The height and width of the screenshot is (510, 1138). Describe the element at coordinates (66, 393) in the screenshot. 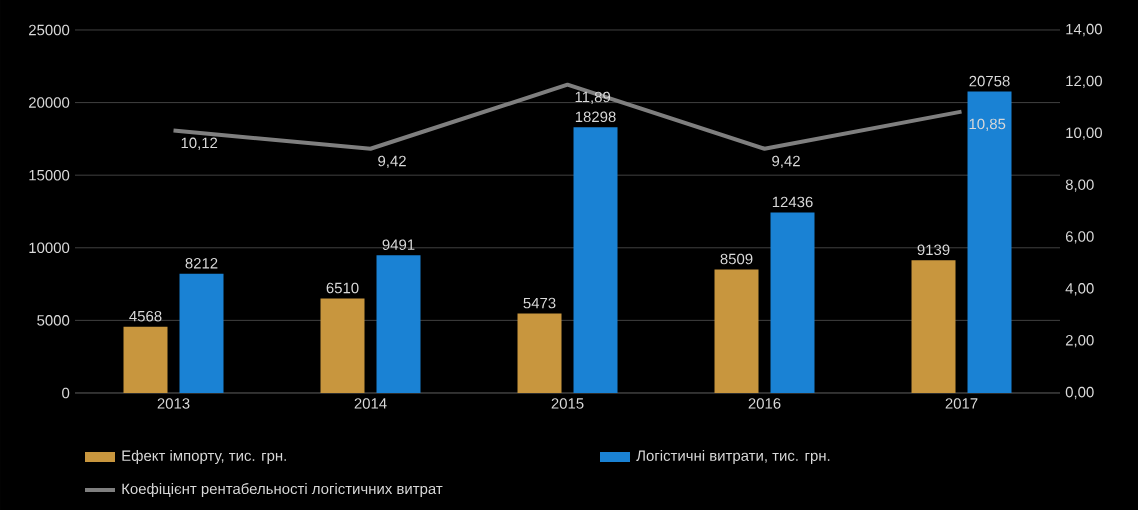

I see `y-tick-label: 0` at that location.